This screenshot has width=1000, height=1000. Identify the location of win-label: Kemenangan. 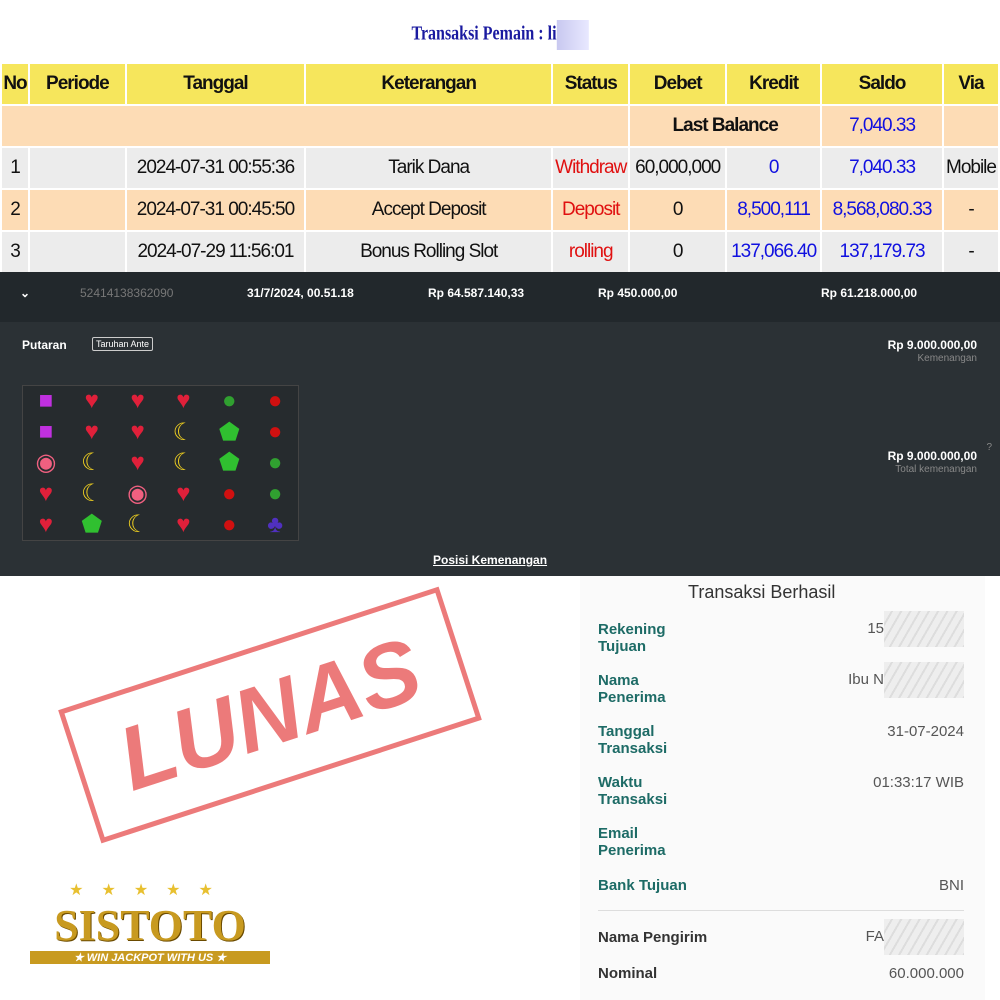
(947, 358).